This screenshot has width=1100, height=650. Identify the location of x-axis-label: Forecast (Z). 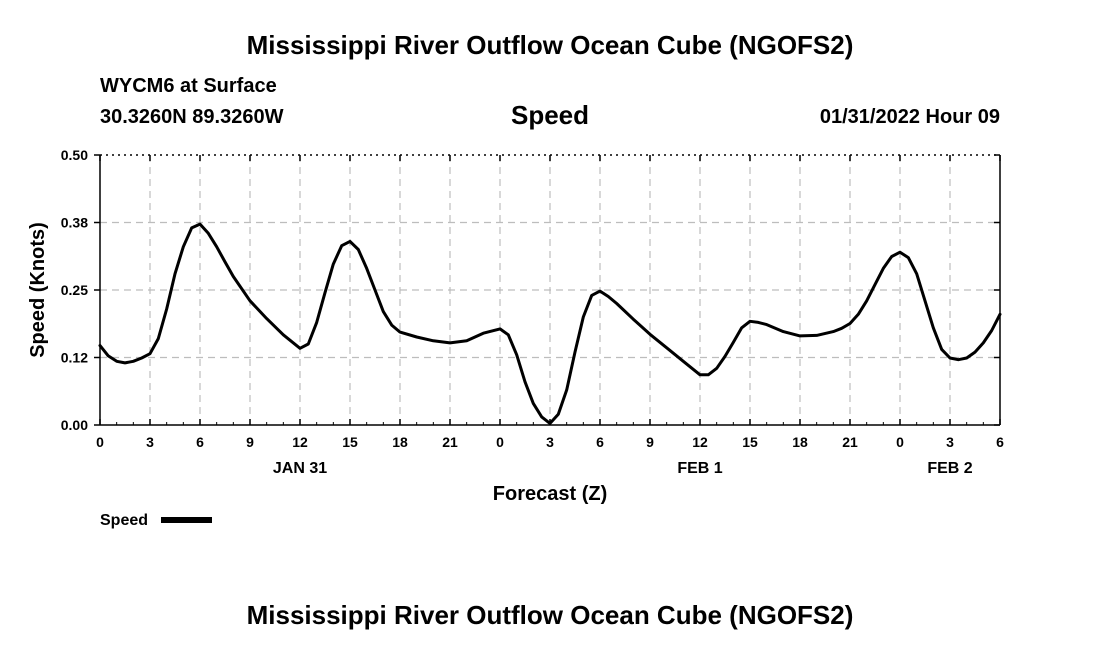
(550, 494).